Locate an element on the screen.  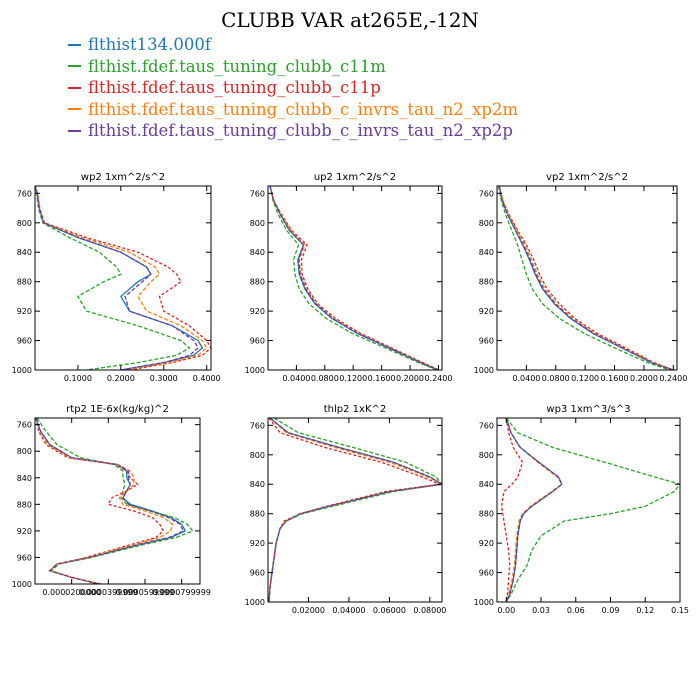
legend-item: flthist134.000f is located at coordinates (293, 45).